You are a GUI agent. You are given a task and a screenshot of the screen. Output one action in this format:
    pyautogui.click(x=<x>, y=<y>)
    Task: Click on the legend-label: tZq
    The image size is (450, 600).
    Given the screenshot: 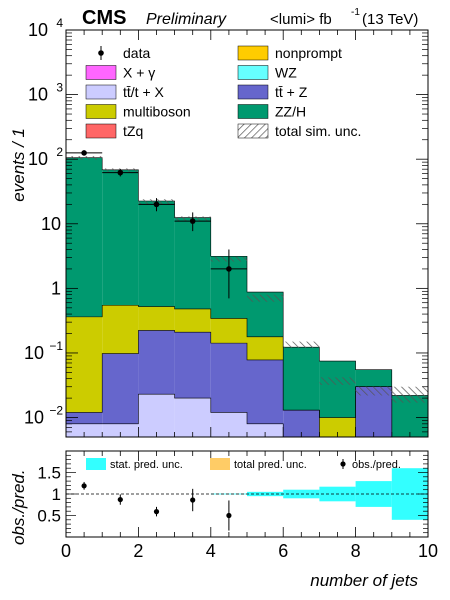 What is the action you would take?
    pyautogui.click(x=133, y=131)
    